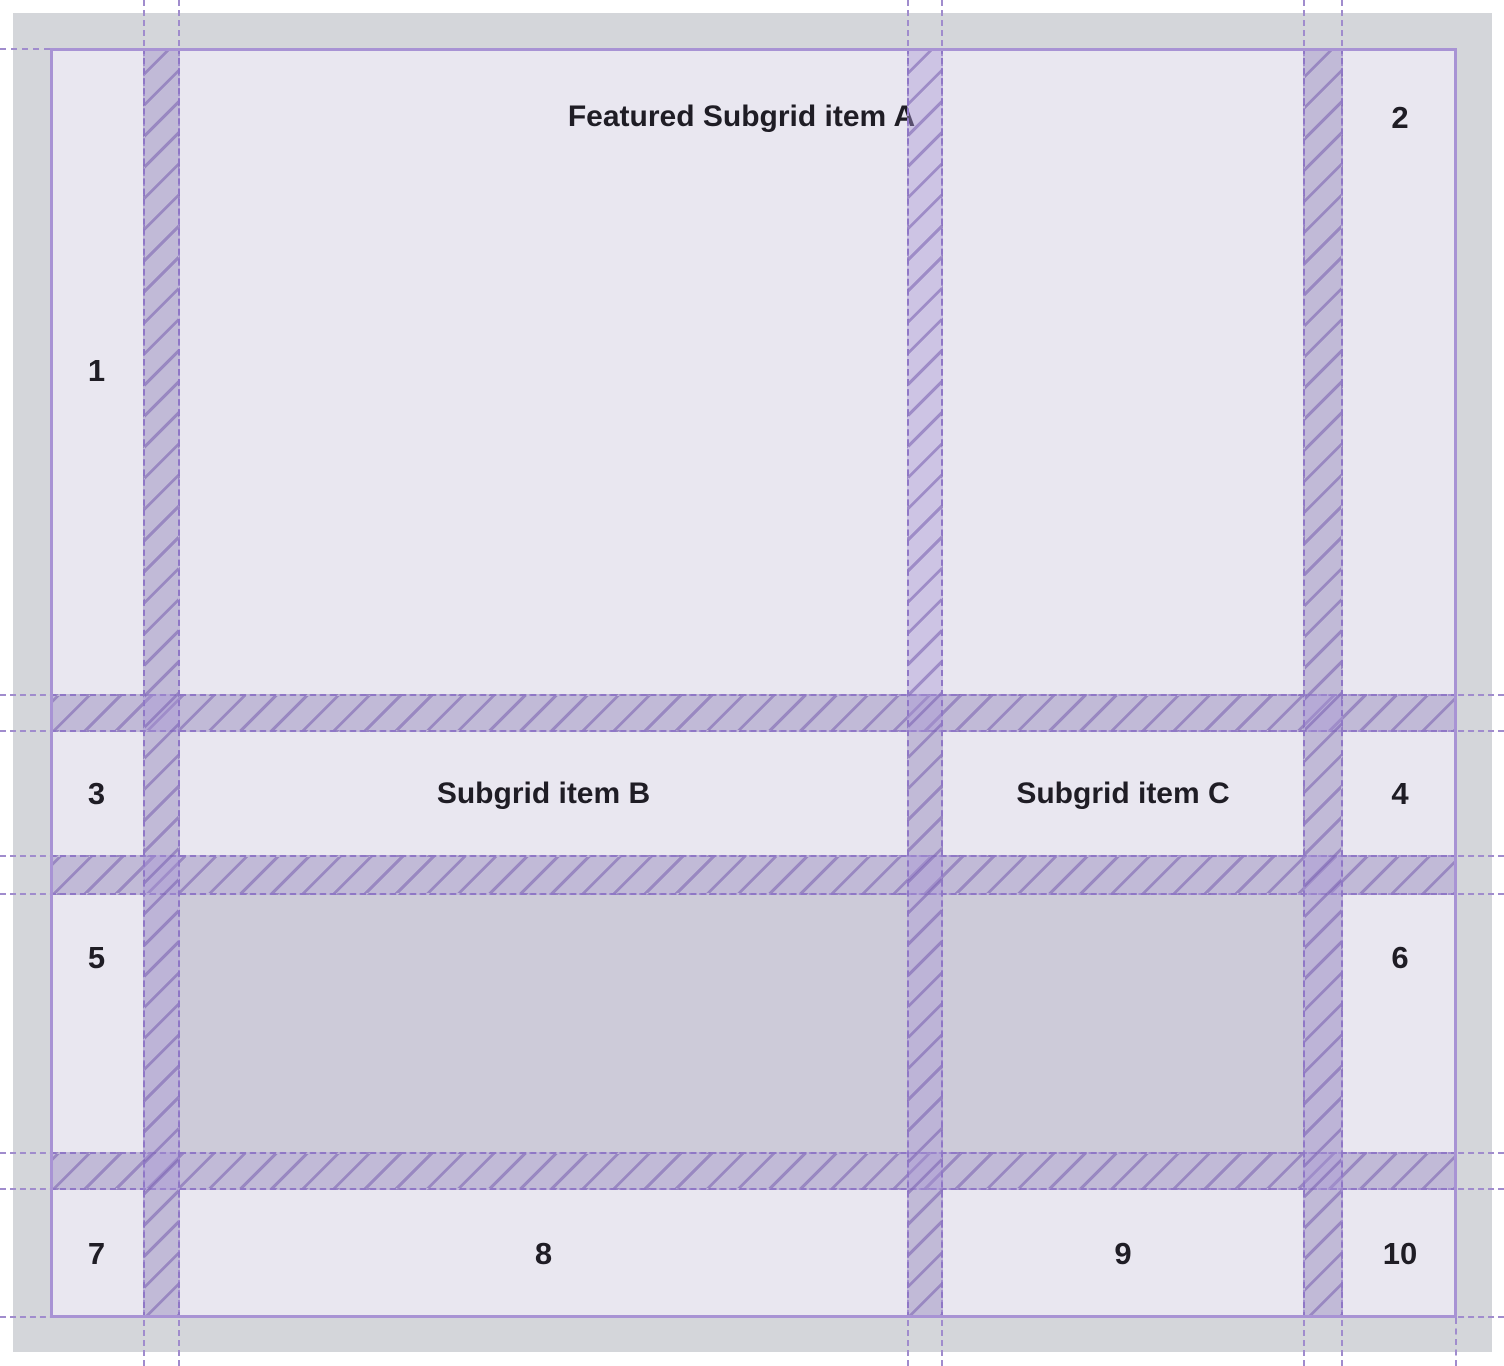 The image size is (1504, 1366). What do you see at coordinates (96, 1023) in the screenshot?
I see `grid-cell-5: 5` at bounding box center [96, 1023].